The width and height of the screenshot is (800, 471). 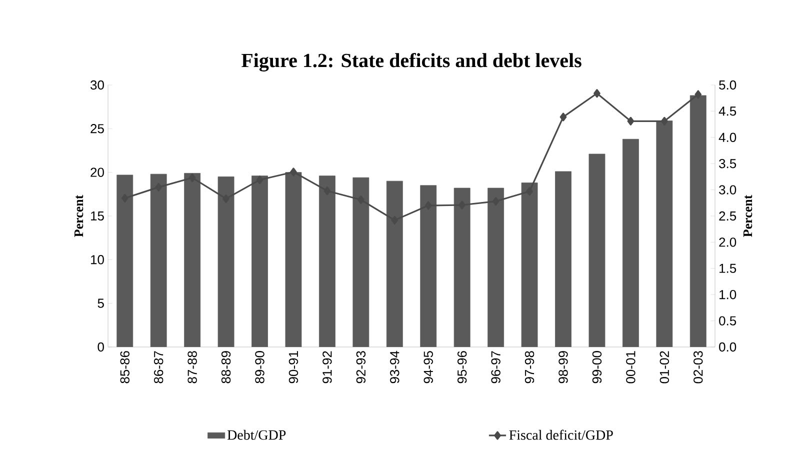 What do you see at coordinates (226, 367) in the screenshot?
I see `x-tick-label: 88-89` at bounding box center [226, 367].